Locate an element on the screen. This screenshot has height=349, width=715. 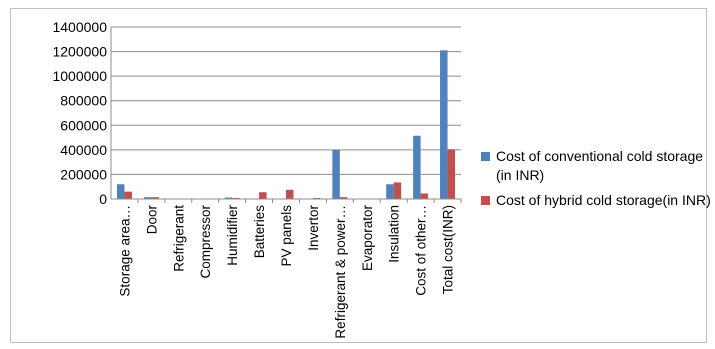
y-tick-label: 400000 is located at coordinates (83, 150).